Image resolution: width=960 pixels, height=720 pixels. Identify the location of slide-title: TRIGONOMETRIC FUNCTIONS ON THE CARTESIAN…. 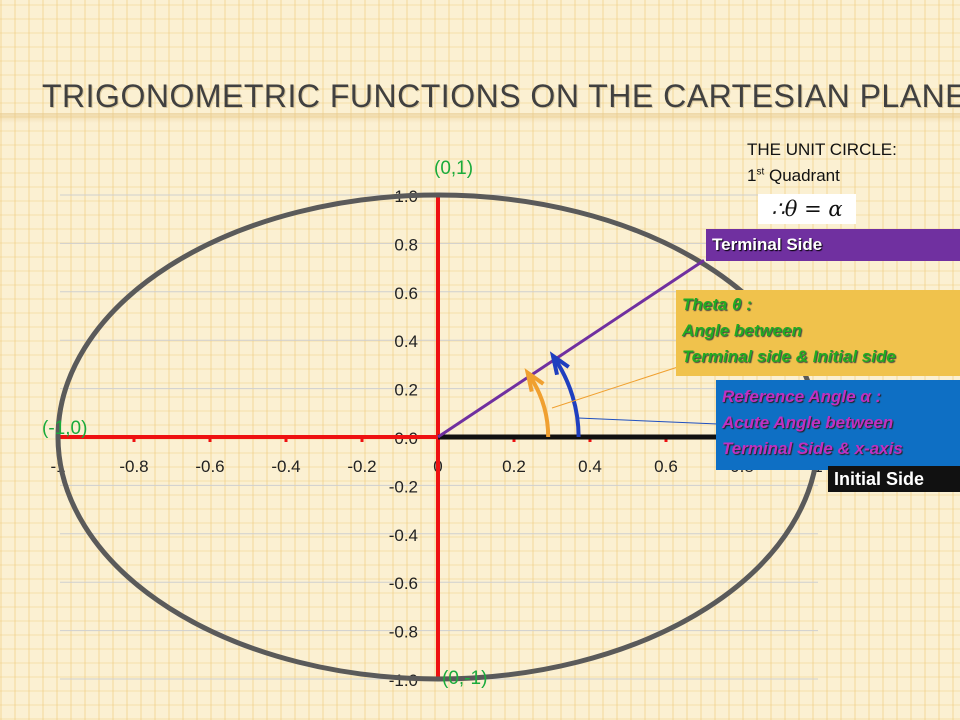
(501, 96).